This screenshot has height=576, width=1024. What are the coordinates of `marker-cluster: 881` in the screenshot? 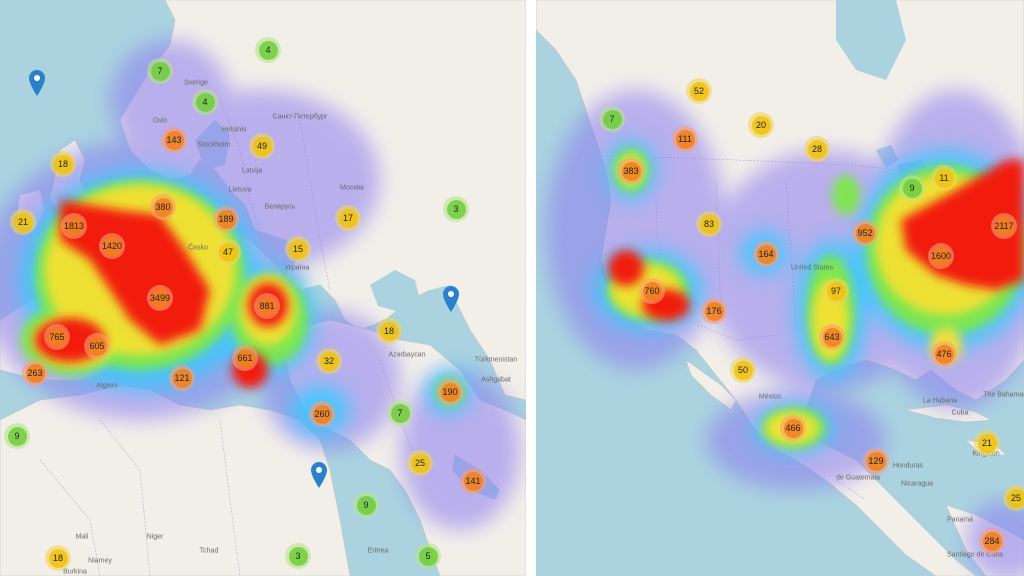 It's located at (267, 306).